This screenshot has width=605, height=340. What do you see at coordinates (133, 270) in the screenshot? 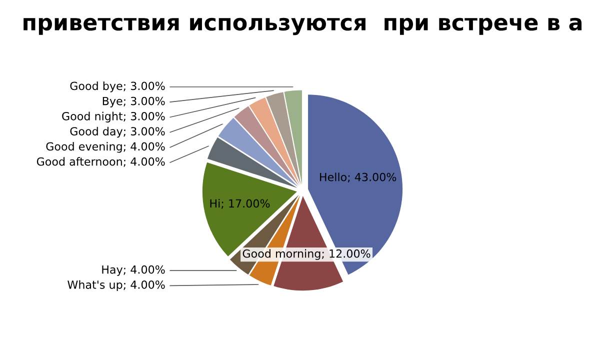
I see `slice-label: Hay; 4.00%` at bounding box center [133, 270].